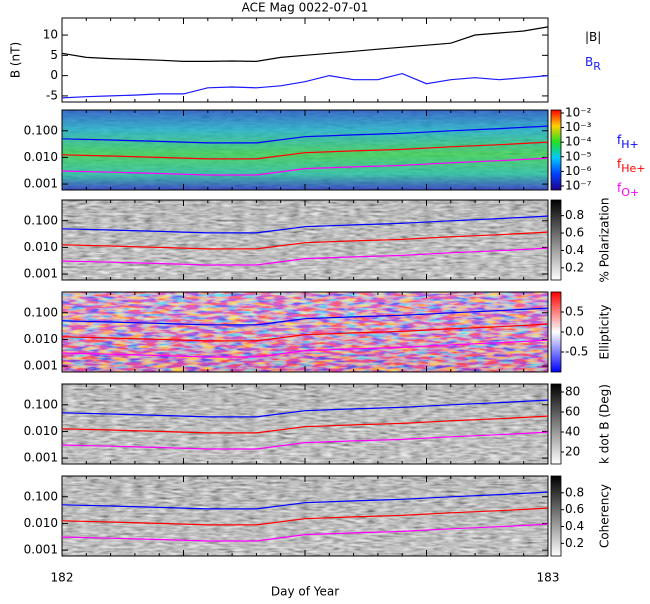 The image size is (650, 604). I want to click on colorbar-tick-label: 0.5, so click(574, 312).